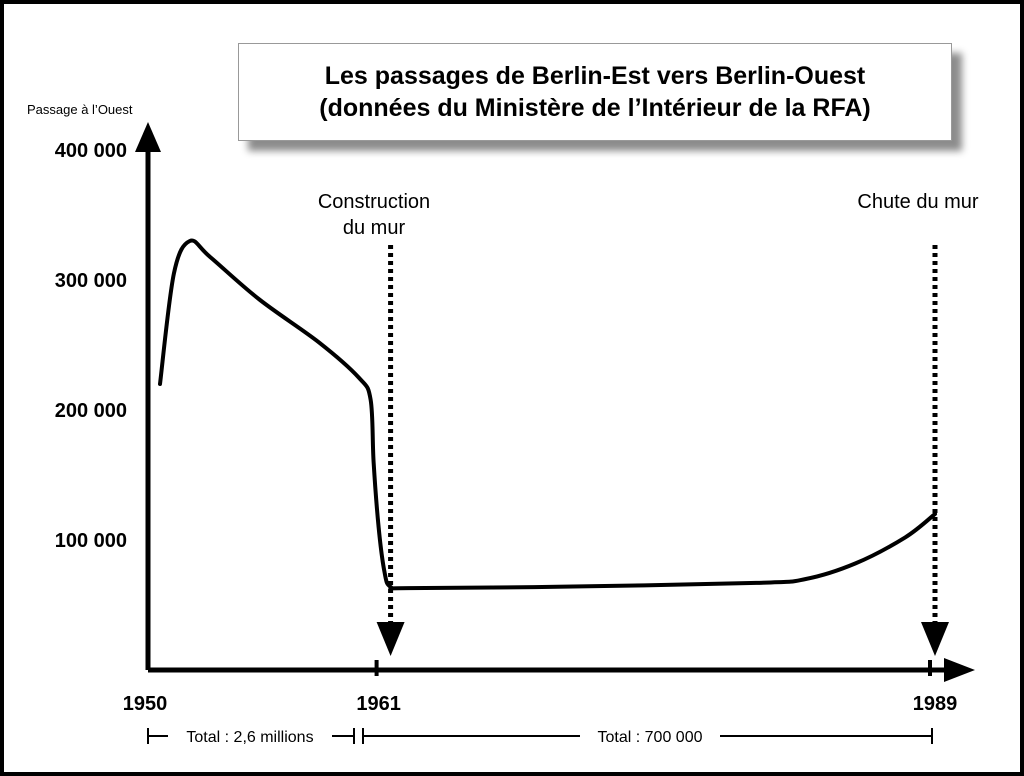 The height and width of the screenshot is (776, 1024). I want to click on y-tick-label: 400 000, so click(91, 151).